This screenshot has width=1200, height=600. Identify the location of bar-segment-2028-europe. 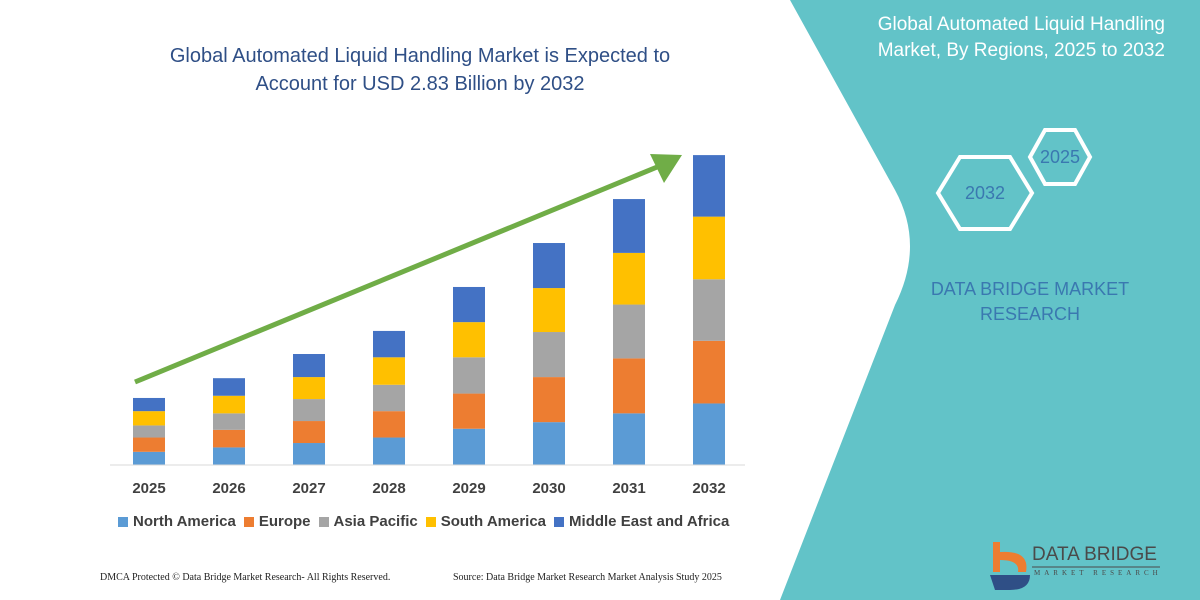
(389, 424).